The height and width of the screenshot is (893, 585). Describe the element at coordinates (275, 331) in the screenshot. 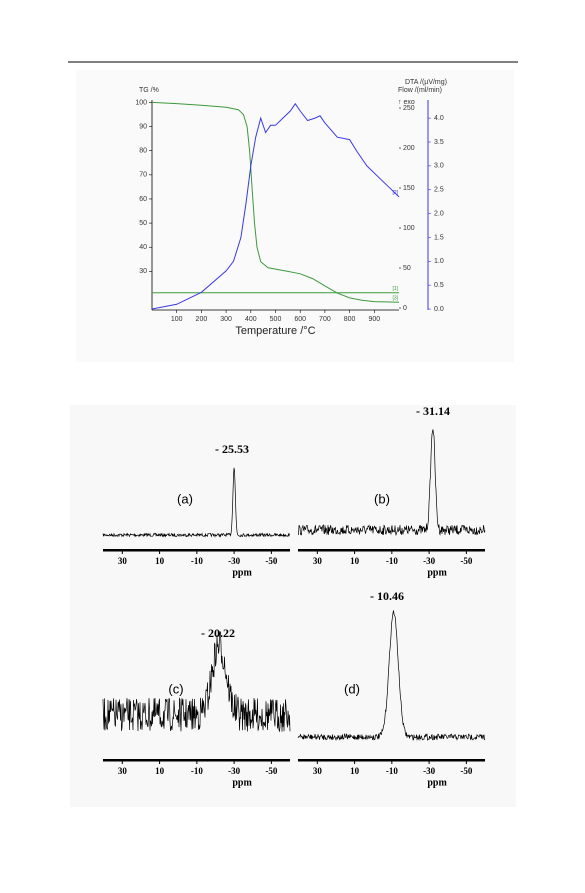

I see `x-axis-title: Temperature /°C` at that location.